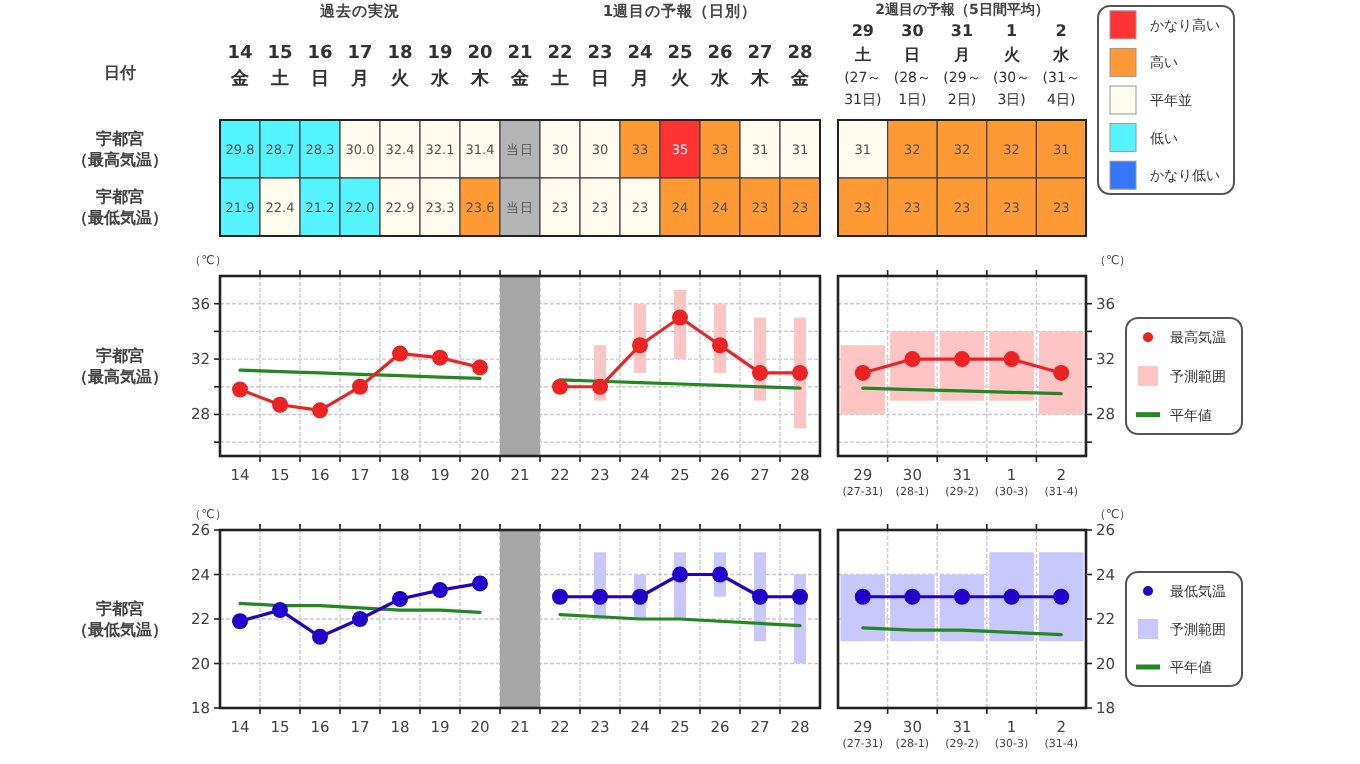 The image size is (1360, 764). I want to click on x-tick-label: 27 木, so click(760, 67).